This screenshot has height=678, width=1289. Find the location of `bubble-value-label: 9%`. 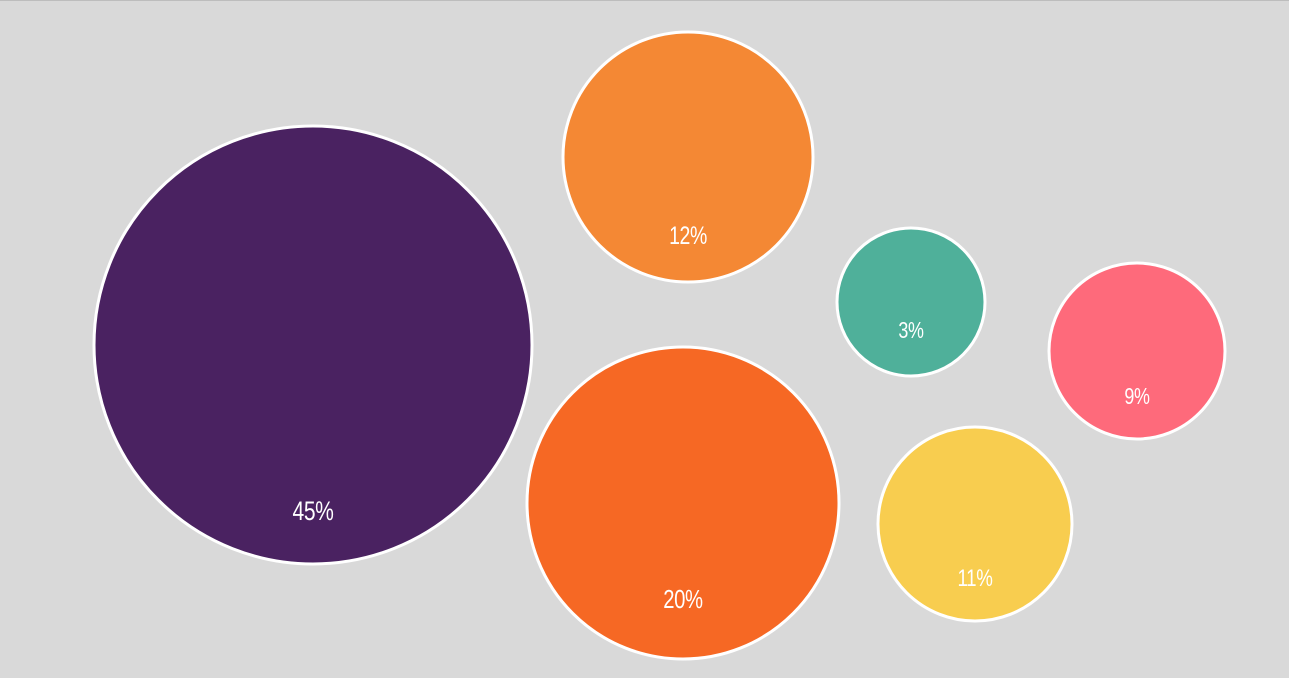

bubble-value-label: 9% is located at coordinates (1136, 397).